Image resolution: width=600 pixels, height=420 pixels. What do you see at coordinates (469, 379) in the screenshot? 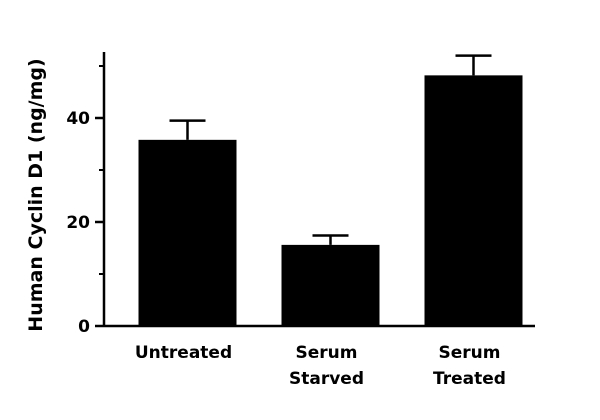
I see `x-category-label: Treated` at bounding box center [469, 379].